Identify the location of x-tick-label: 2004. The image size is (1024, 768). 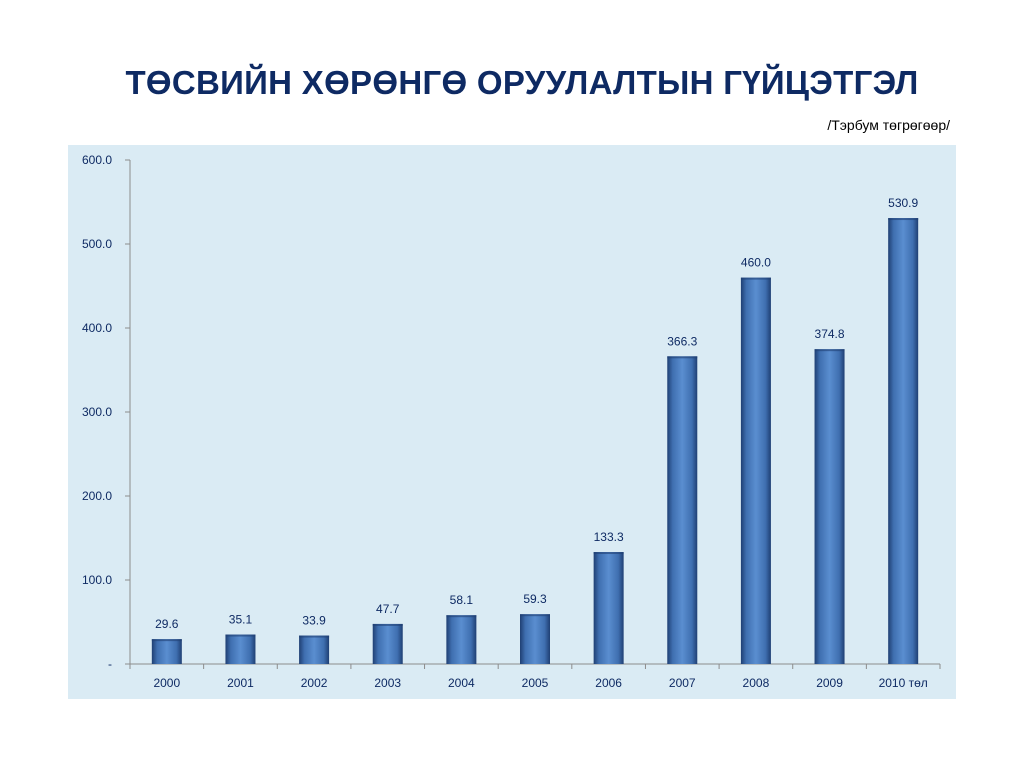
(461, 683).